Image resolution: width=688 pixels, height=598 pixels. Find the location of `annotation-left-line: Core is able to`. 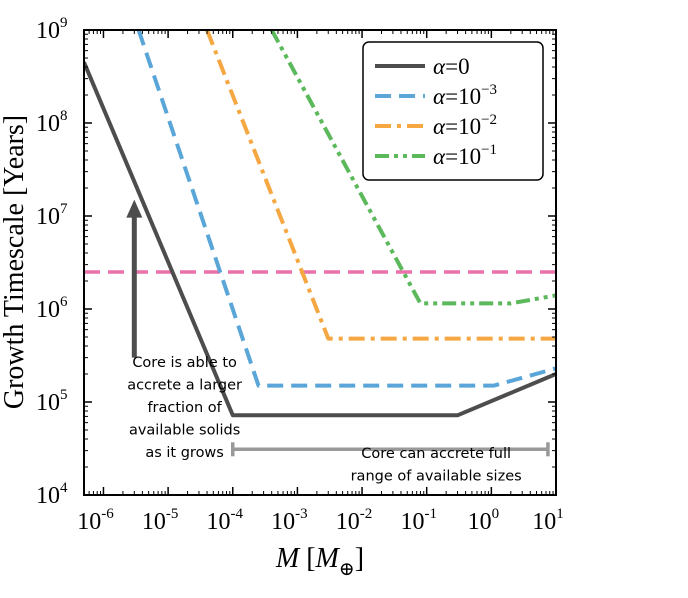

annotation-left-line: Core is able to is located at coordinates (184, 363).